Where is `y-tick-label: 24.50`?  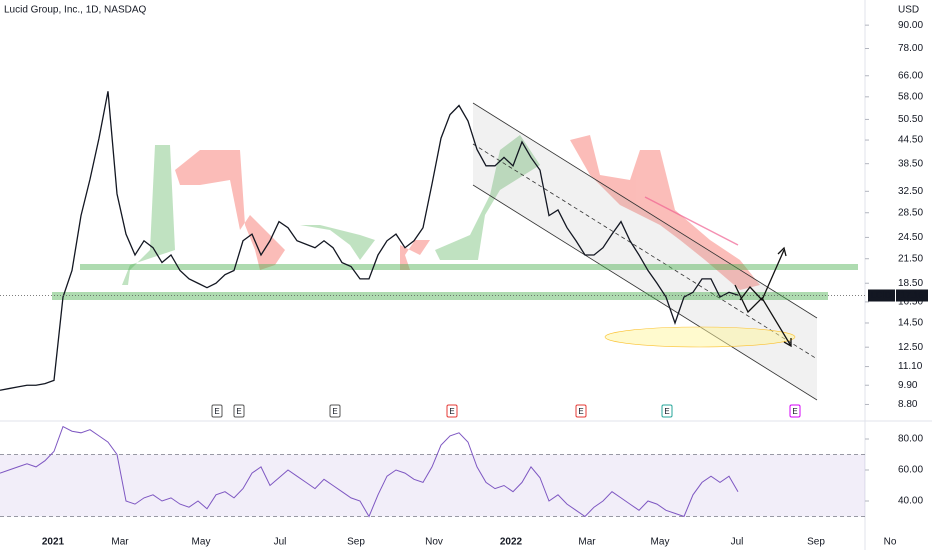
y-tick-label: 24.50 is located at coordinates (910, 237).